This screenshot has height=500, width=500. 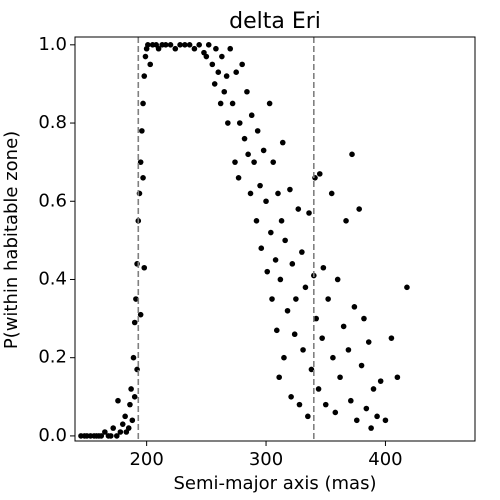 What do you see at coordinates (266, 459) in the screenshot?
I see `x-tick-label: 300` at bounding box center [266, 459].